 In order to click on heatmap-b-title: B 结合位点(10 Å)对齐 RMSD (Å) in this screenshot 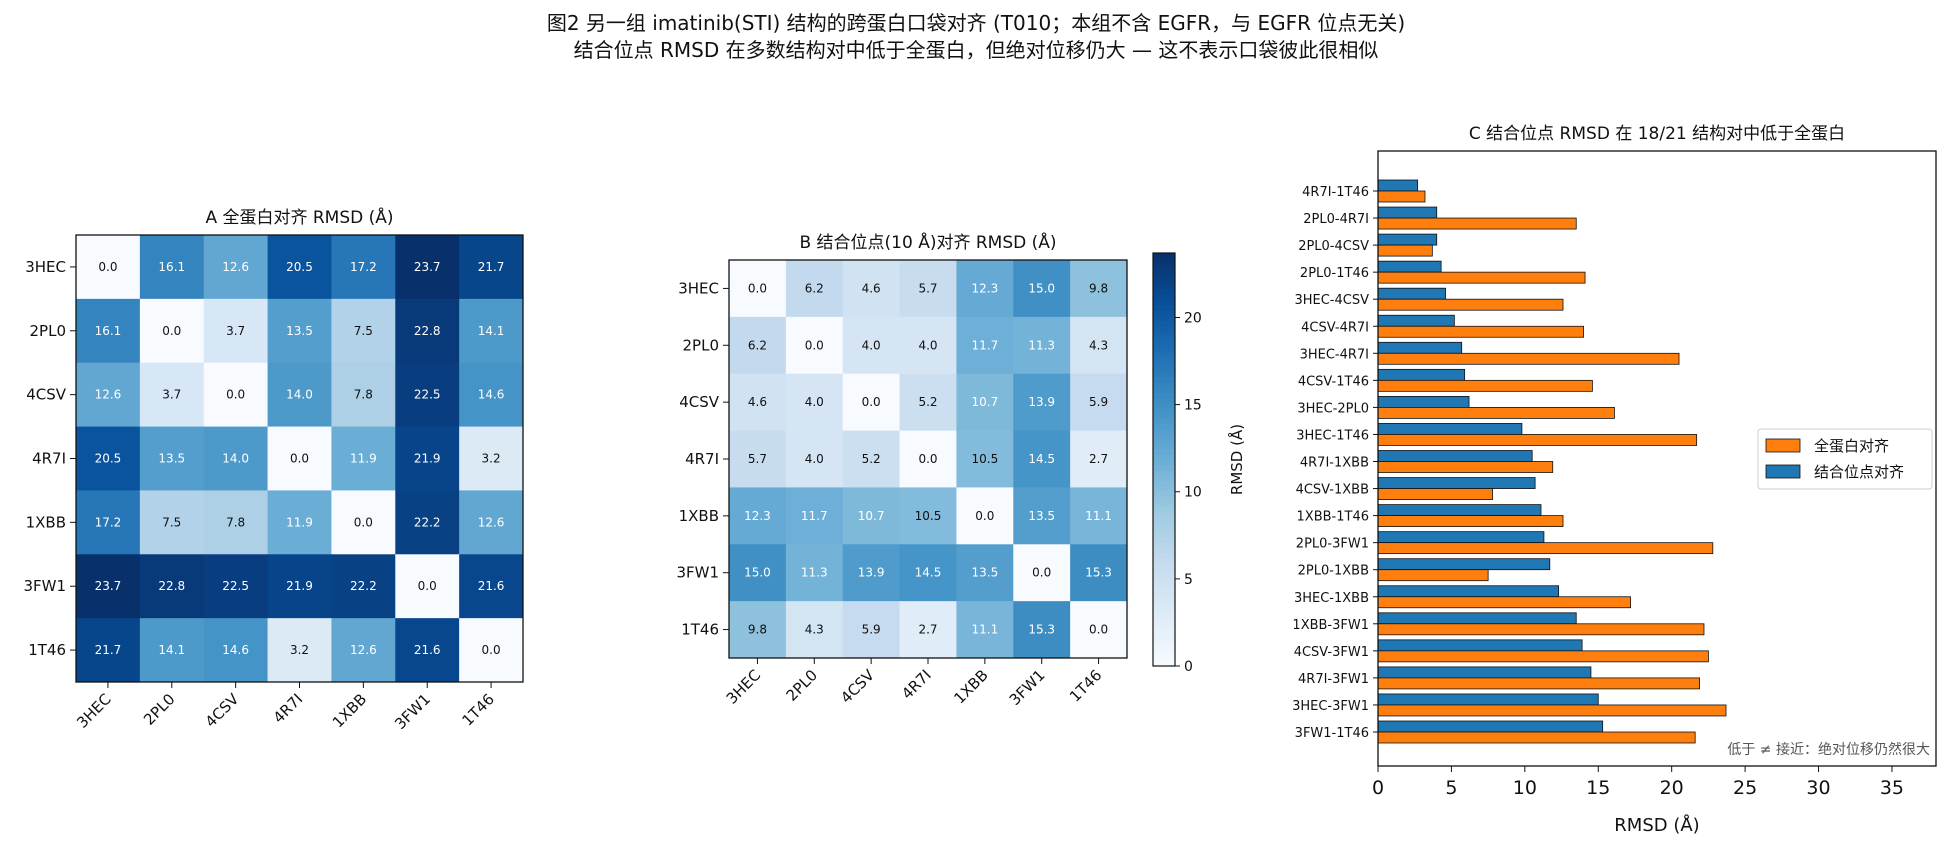, I will do `click(927, 242)`.